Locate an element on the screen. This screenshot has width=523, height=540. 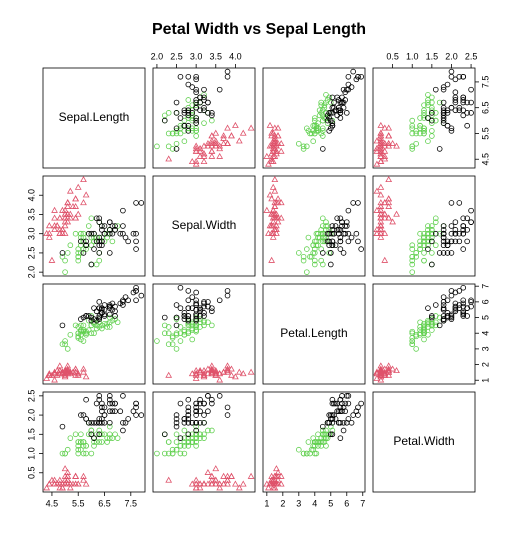
variable-label: Petal.Width is located at coordinates (423, 441).